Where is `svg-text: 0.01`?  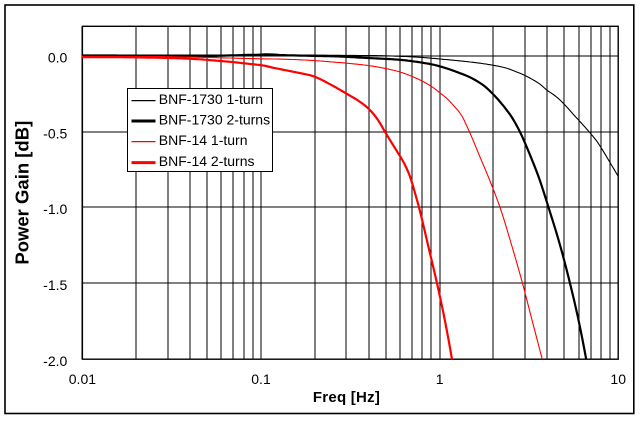 svg-text: 0.01 is located at coordinates (82, 379).